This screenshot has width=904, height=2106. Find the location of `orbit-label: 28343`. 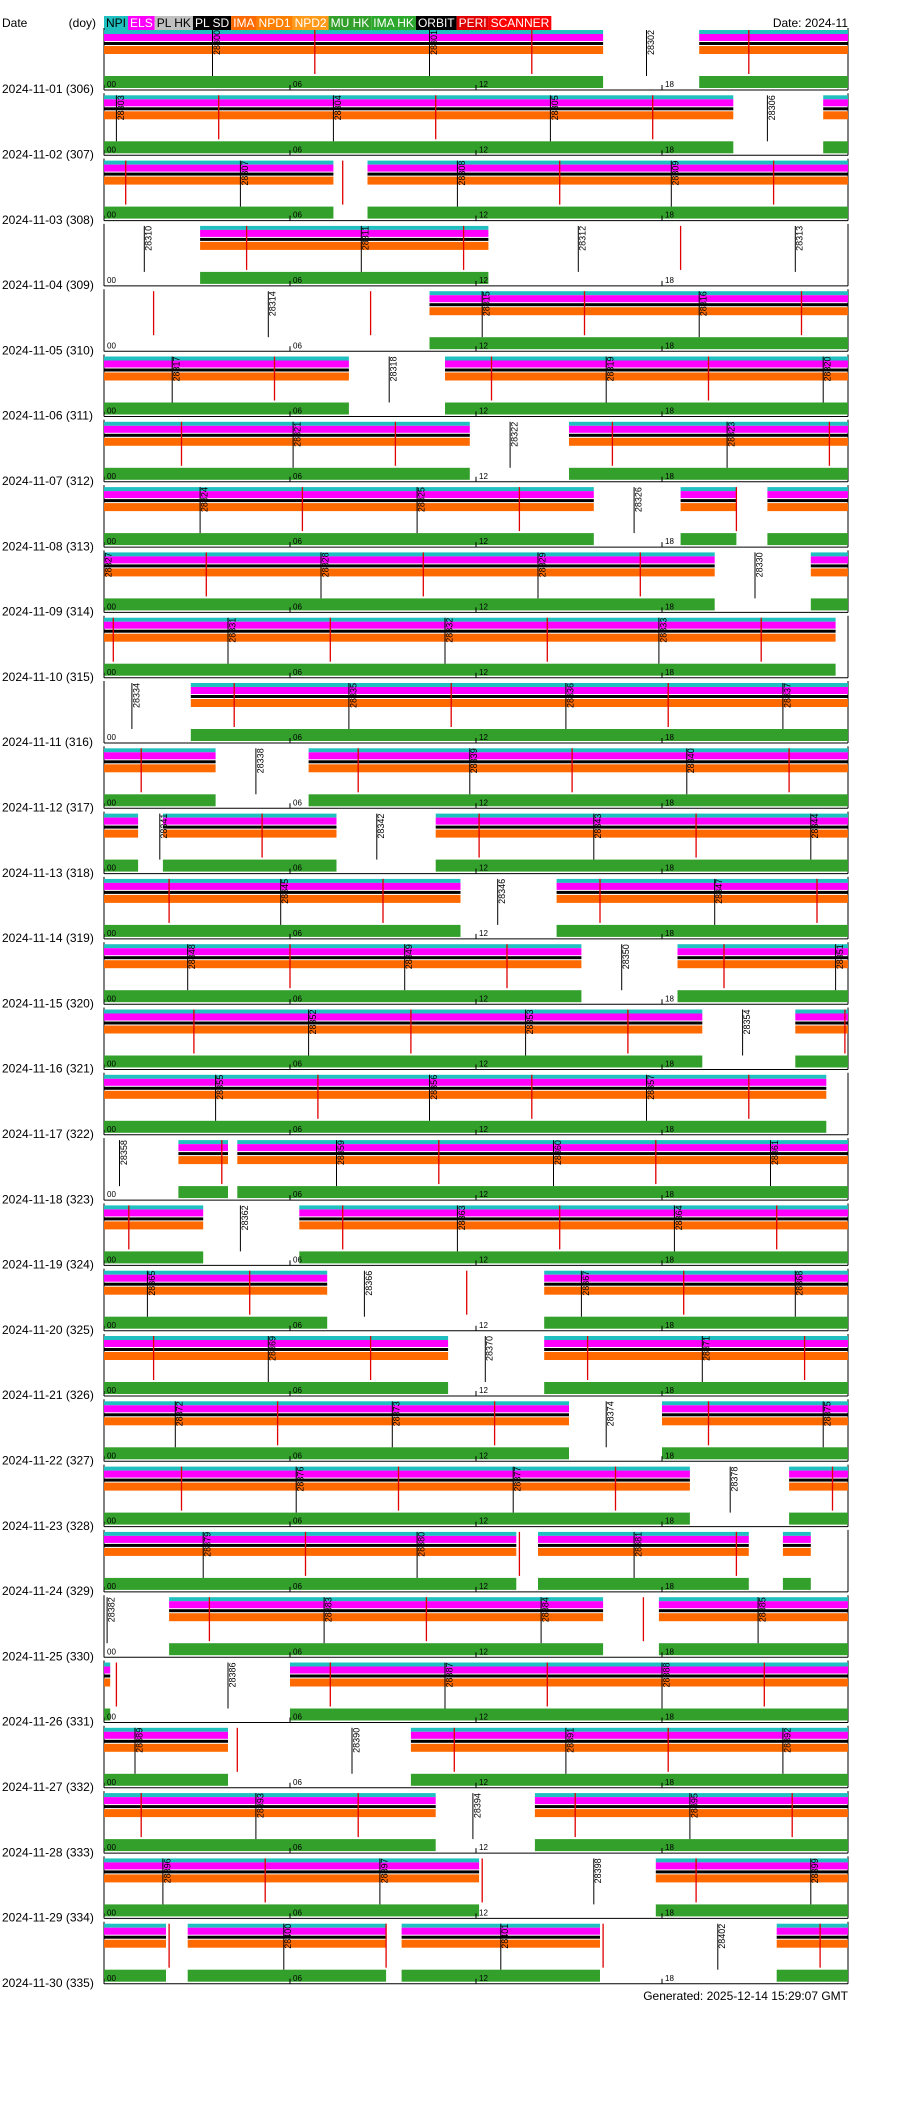

orbit-label: 28343 is located at coordinates (598, 826).